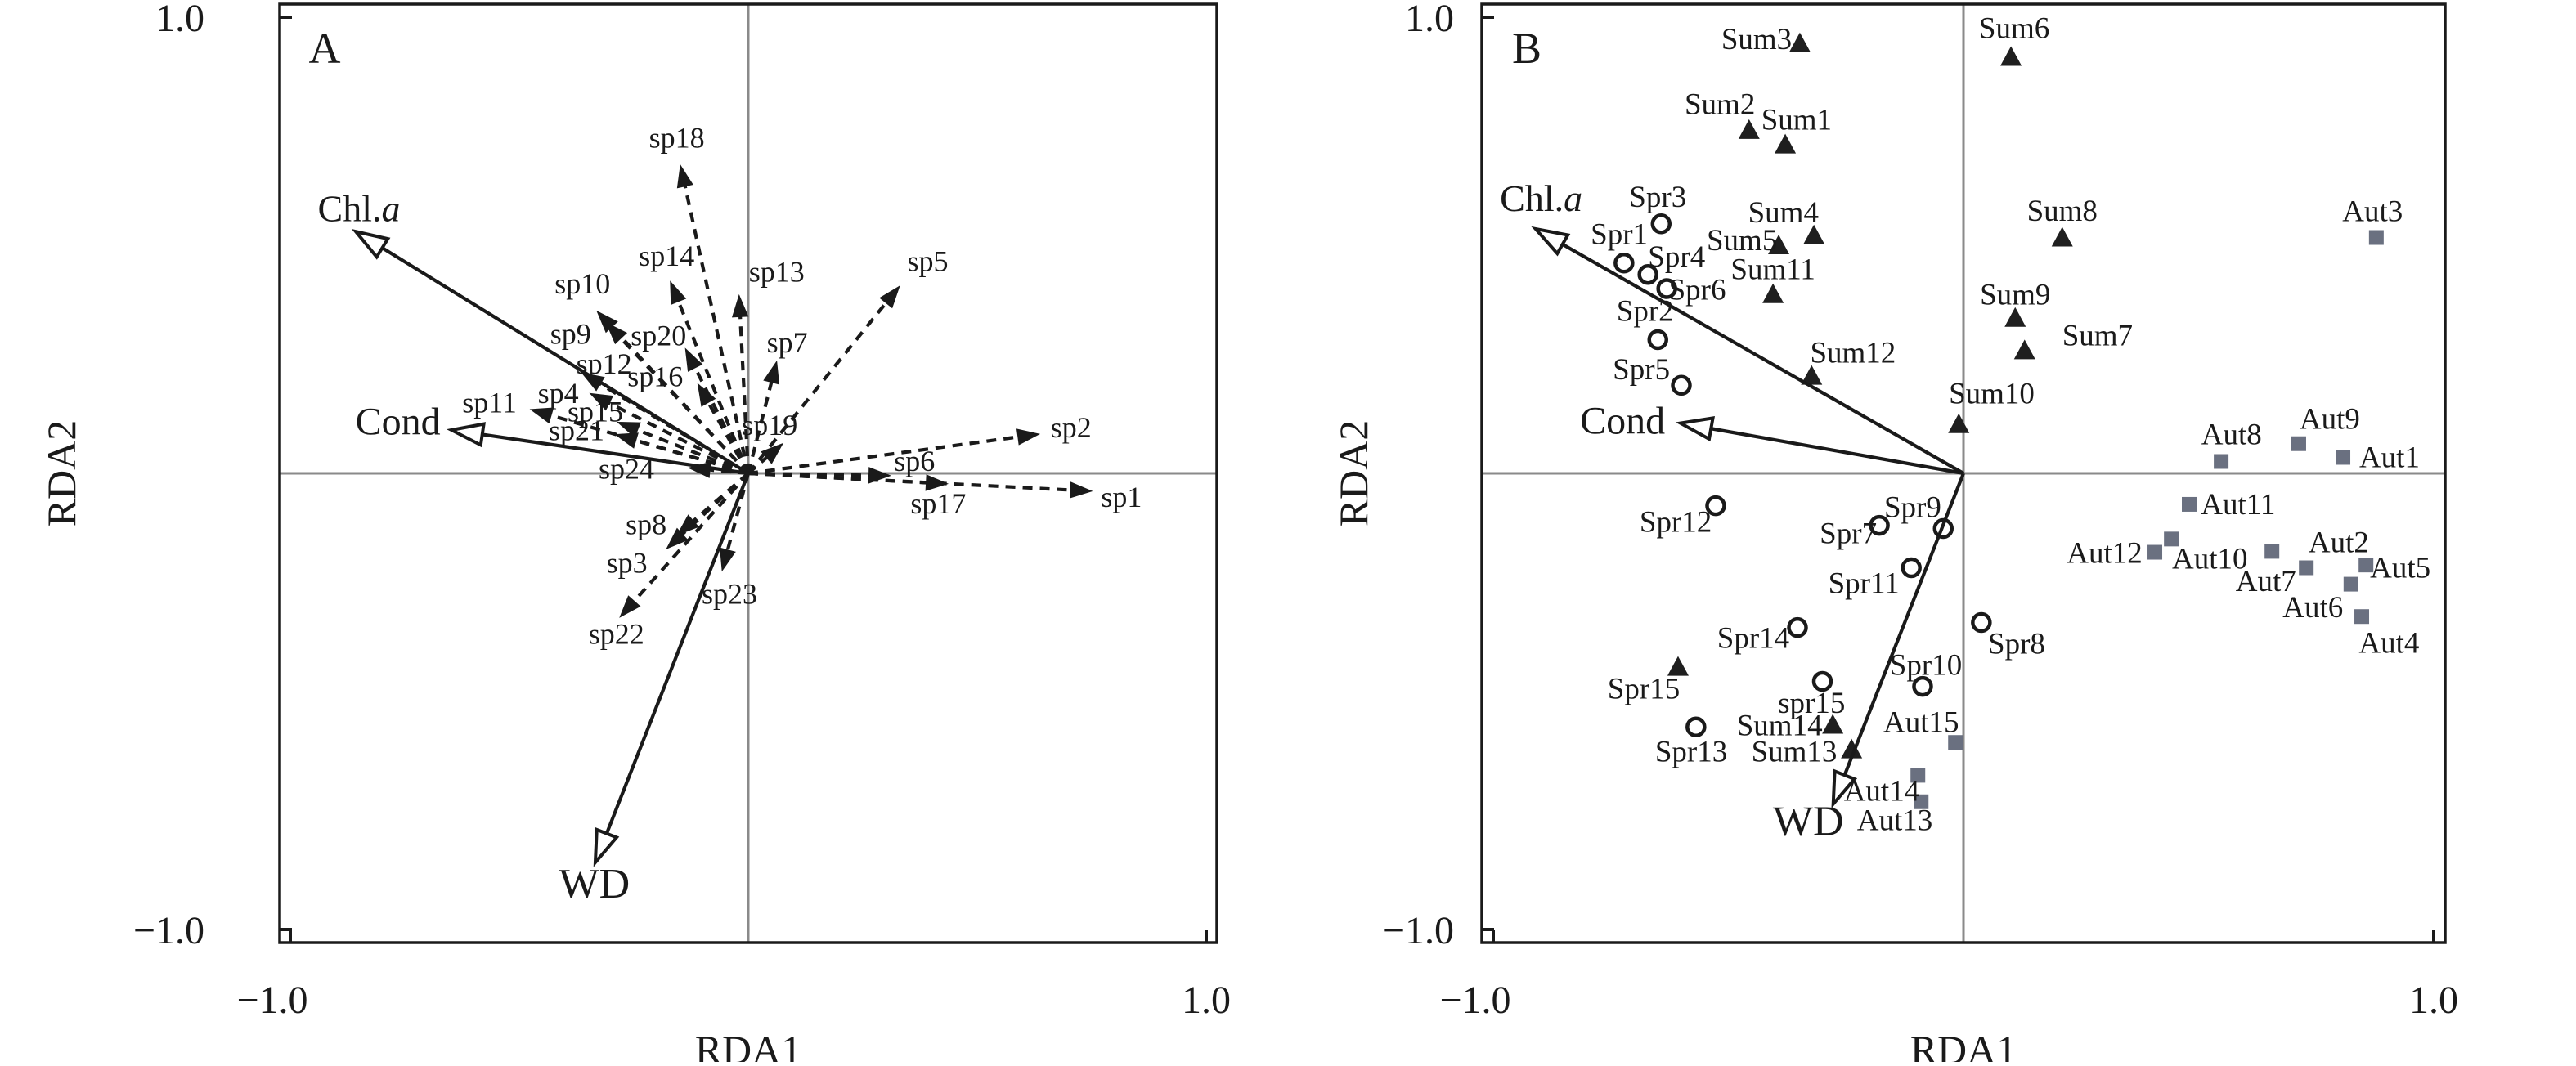 This screenshot has height=1066, width=2576. What do you see at coordinates (1645, 311) in the screenshot?
I see `sample-label-Spr2: Spr2` at bounding box center [1645, 311].